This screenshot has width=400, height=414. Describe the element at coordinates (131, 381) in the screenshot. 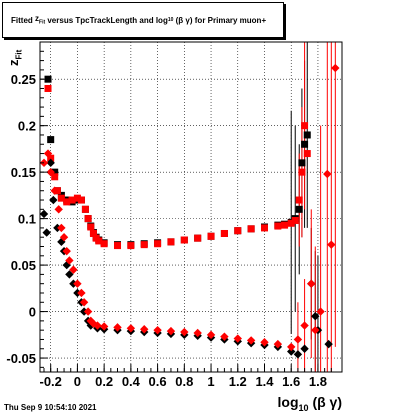

I see `x-tick-label: 0.4` at that location.